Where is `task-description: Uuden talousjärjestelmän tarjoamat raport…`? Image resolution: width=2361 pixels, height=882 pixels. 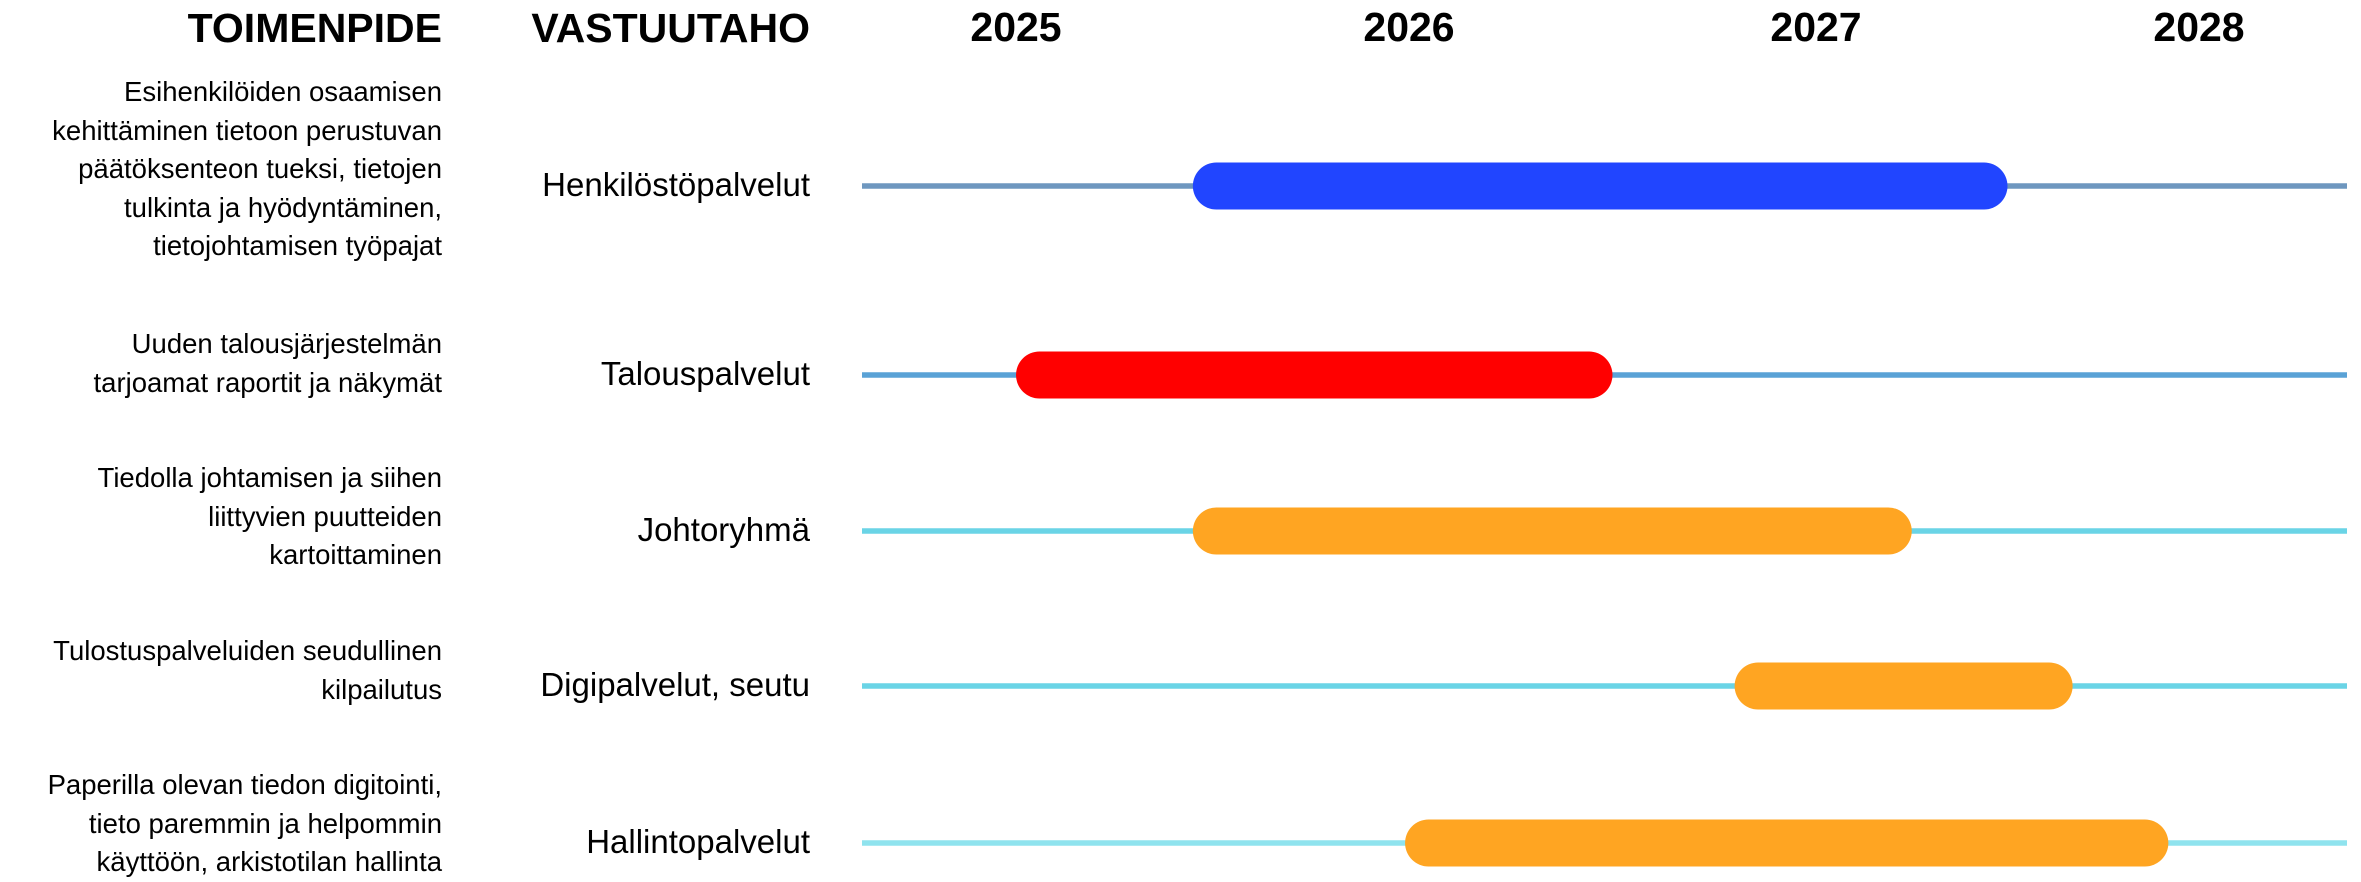 task-description: Uuden talousjärjestelmän tarjoamat raport… is located at coordinates (221, 363).